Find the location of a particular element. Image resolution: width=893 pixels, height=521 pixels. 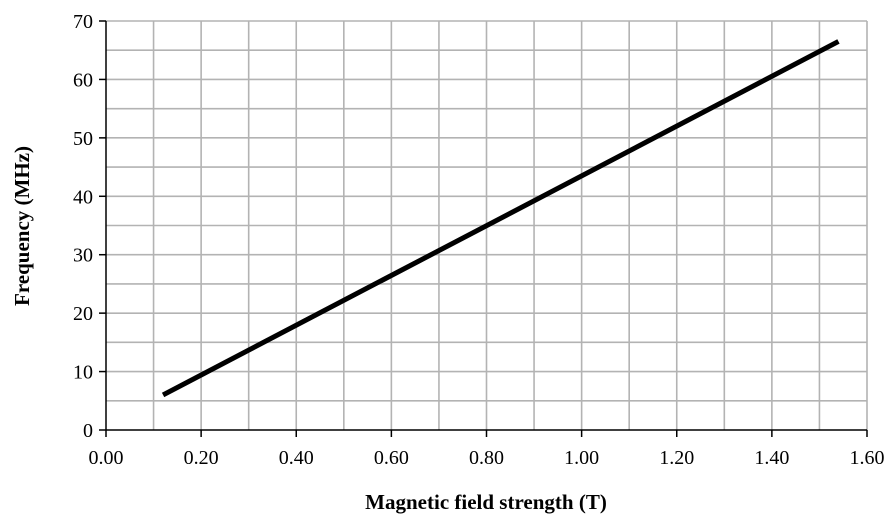

y-tick-label: 60 is located at coordinates (83, 80).